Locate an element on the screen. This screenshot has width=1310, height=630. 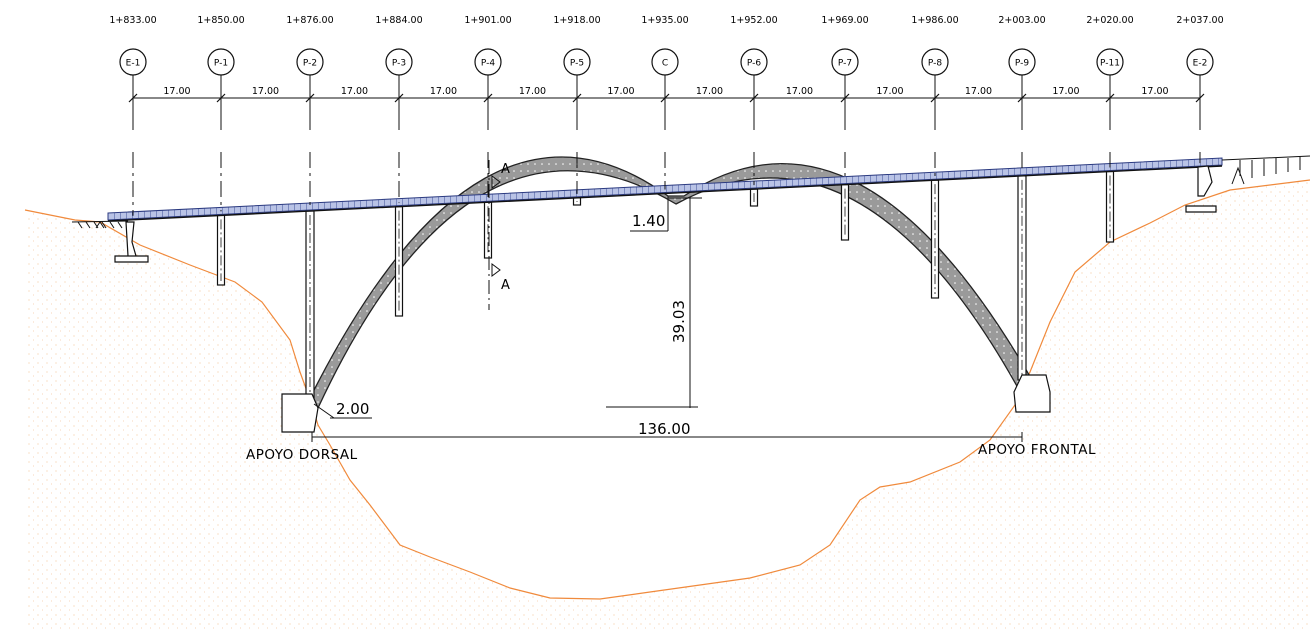
section-arrow-bottom is located at coordinates (496, 270).